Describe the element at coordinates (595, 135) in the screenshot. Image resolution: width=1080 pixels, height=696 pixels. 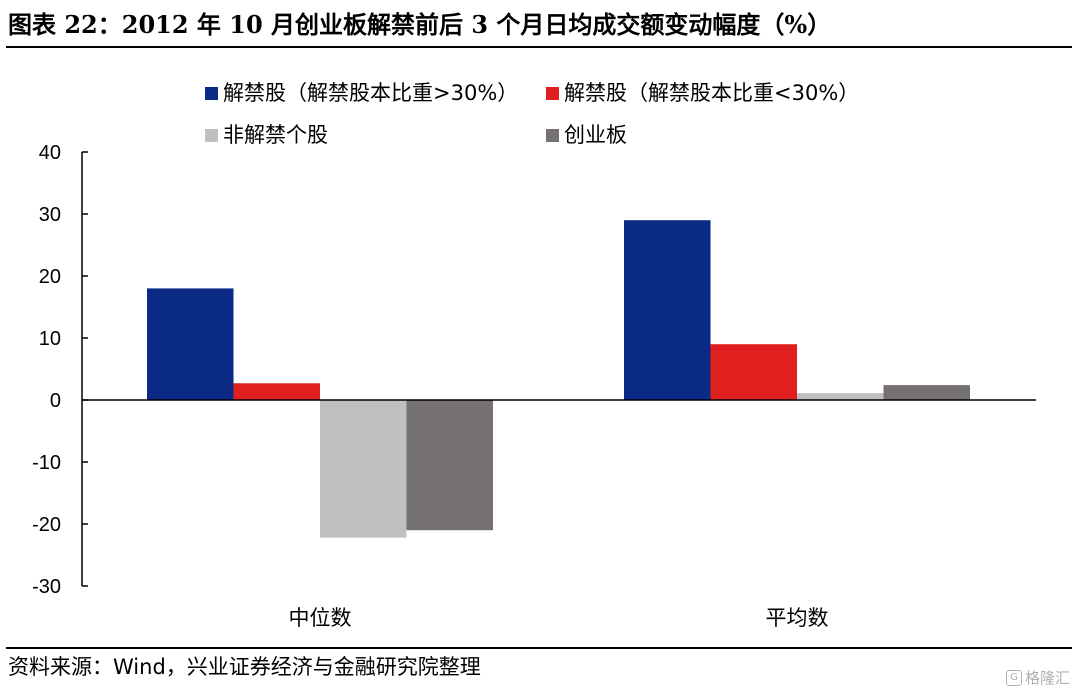
I see `legend-label-series-4: 创业板` at that location.